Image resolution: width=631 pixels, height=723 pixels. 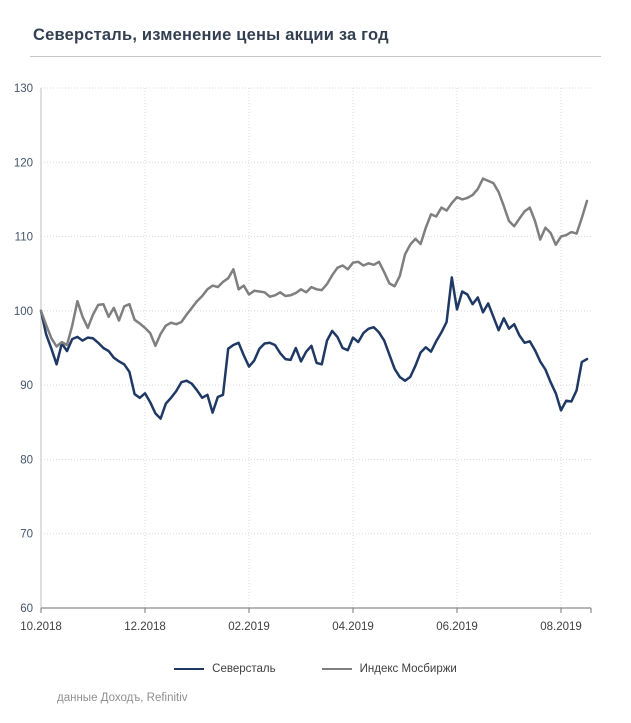 What do you see at coordinates (249, 627) in the screenshot?
I see `x-tick-label: 02.2019` at bounding box center [249, 627].